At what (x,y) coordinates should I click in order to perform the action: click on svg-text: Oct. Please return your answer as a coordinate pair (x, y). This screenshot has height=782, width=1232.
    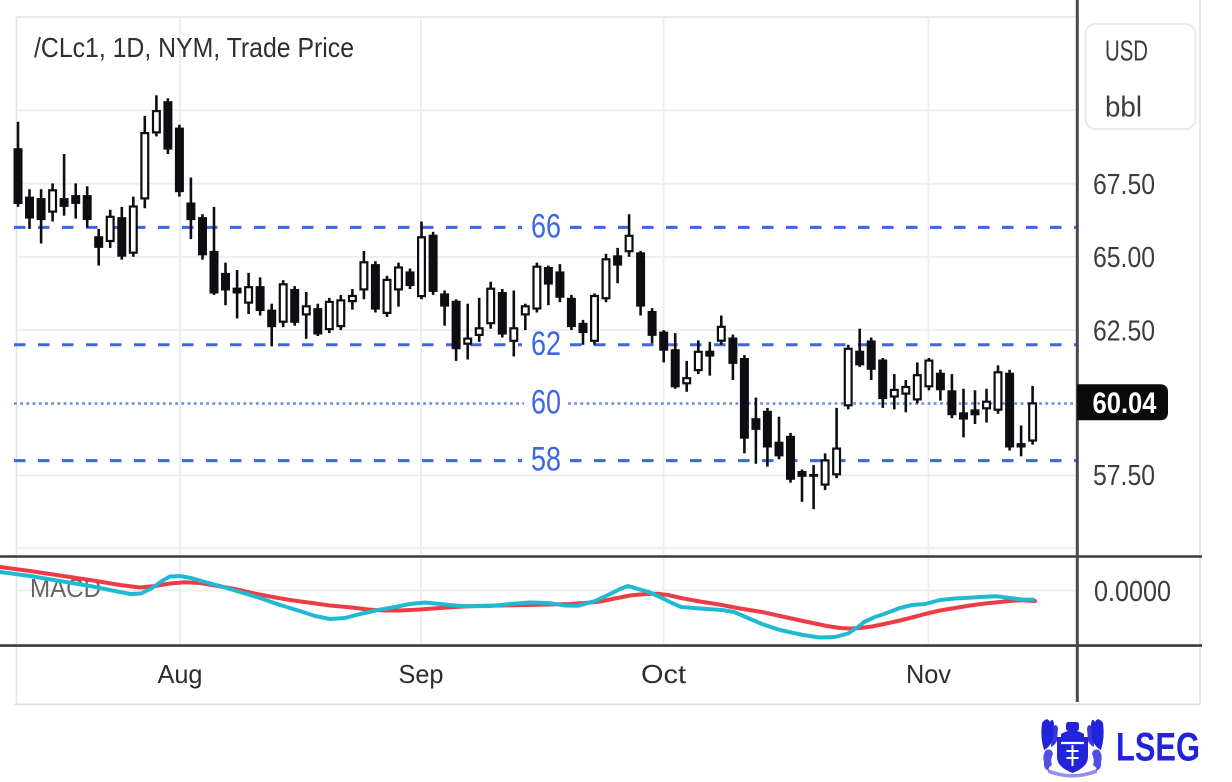
    Looking at the image, I should click on (664, 674).